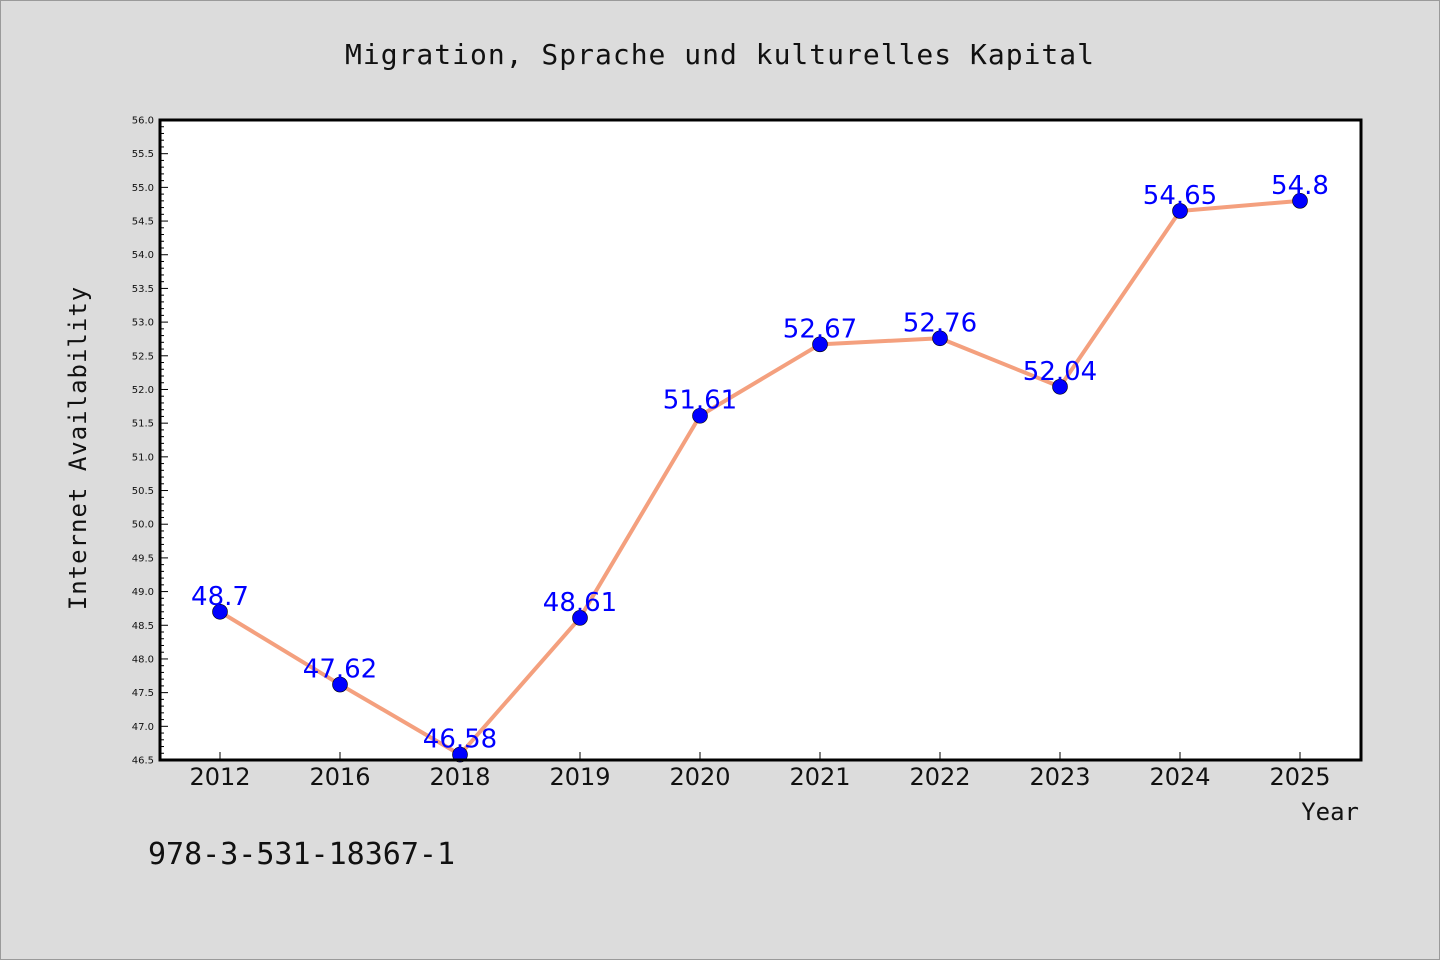  I want to click on y-tick-label: 48.0, so click(143, 659).